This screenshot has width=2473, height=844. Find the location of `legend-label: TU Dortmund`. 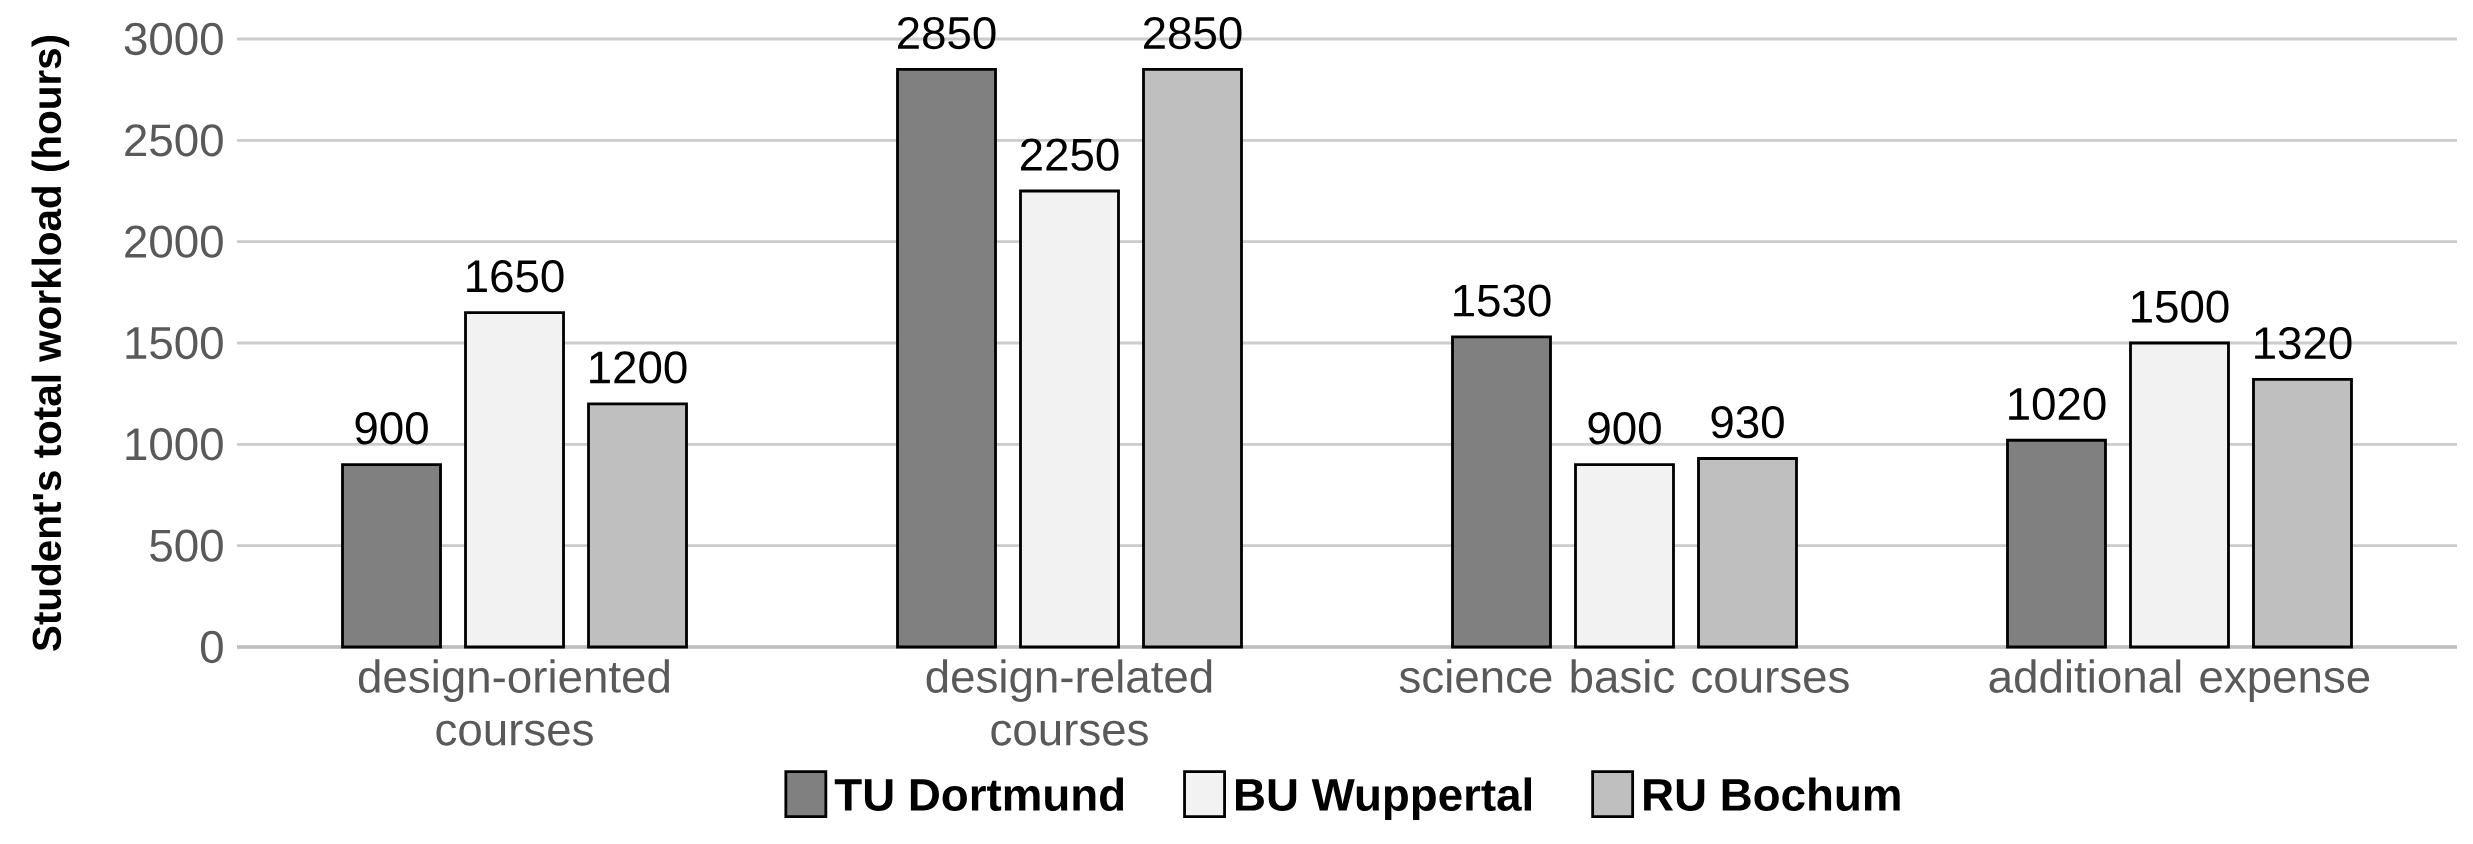

legend-label: TU Dortmund is located at coordinates (979, 794).